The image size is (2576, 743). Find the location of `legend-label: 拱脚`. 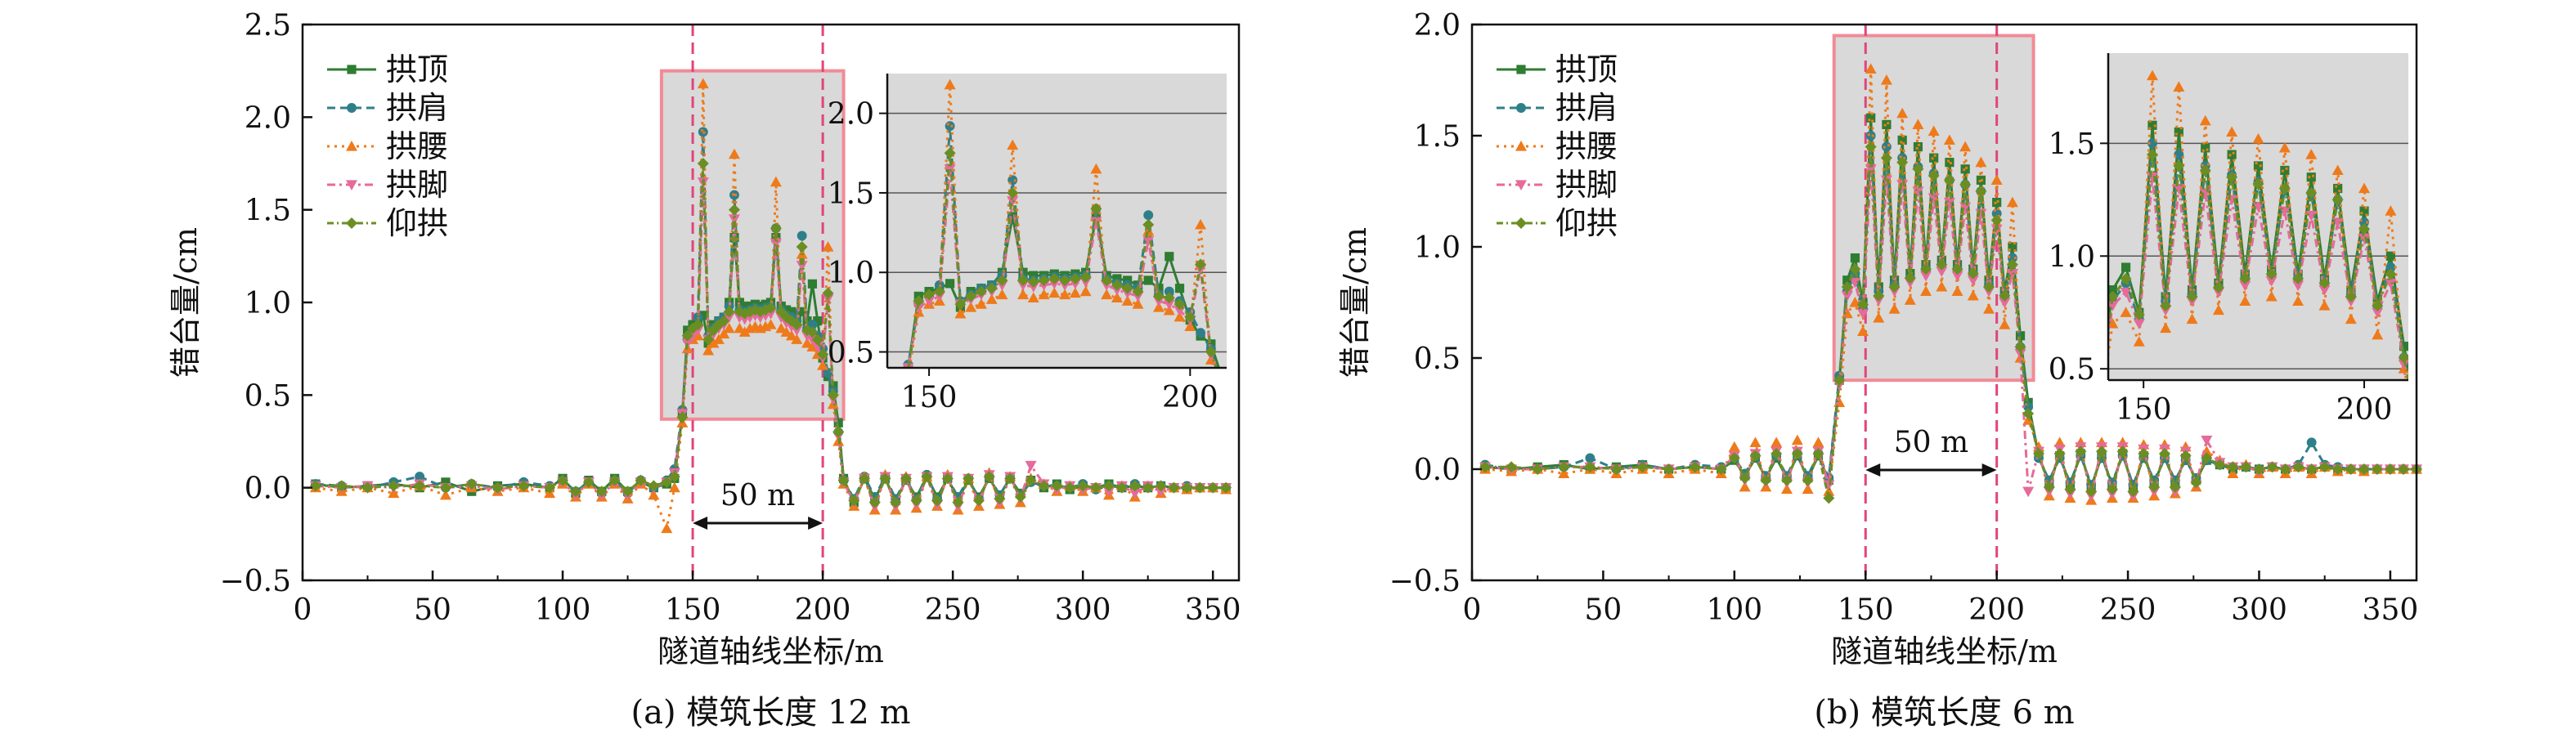

legend-label: 拱脚 is located at coordinates (417, 185).